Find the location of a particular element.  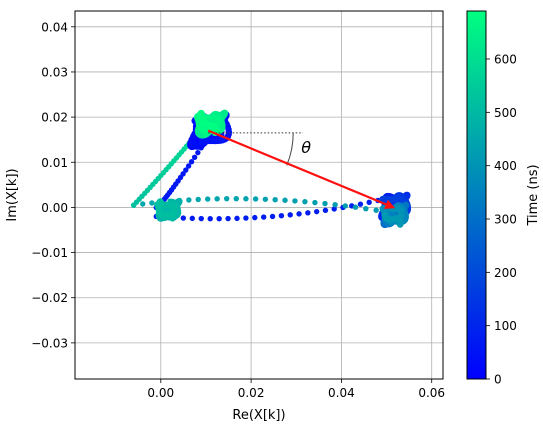

x-tick-label: 0.06 is located at coordinates (431, 393).